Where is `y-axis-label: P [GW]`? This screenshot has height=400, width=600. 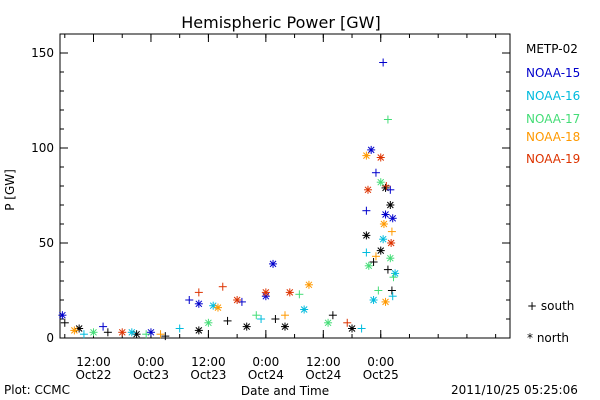 y-axis-label: P [GW] is located at coordinates (10, 190).